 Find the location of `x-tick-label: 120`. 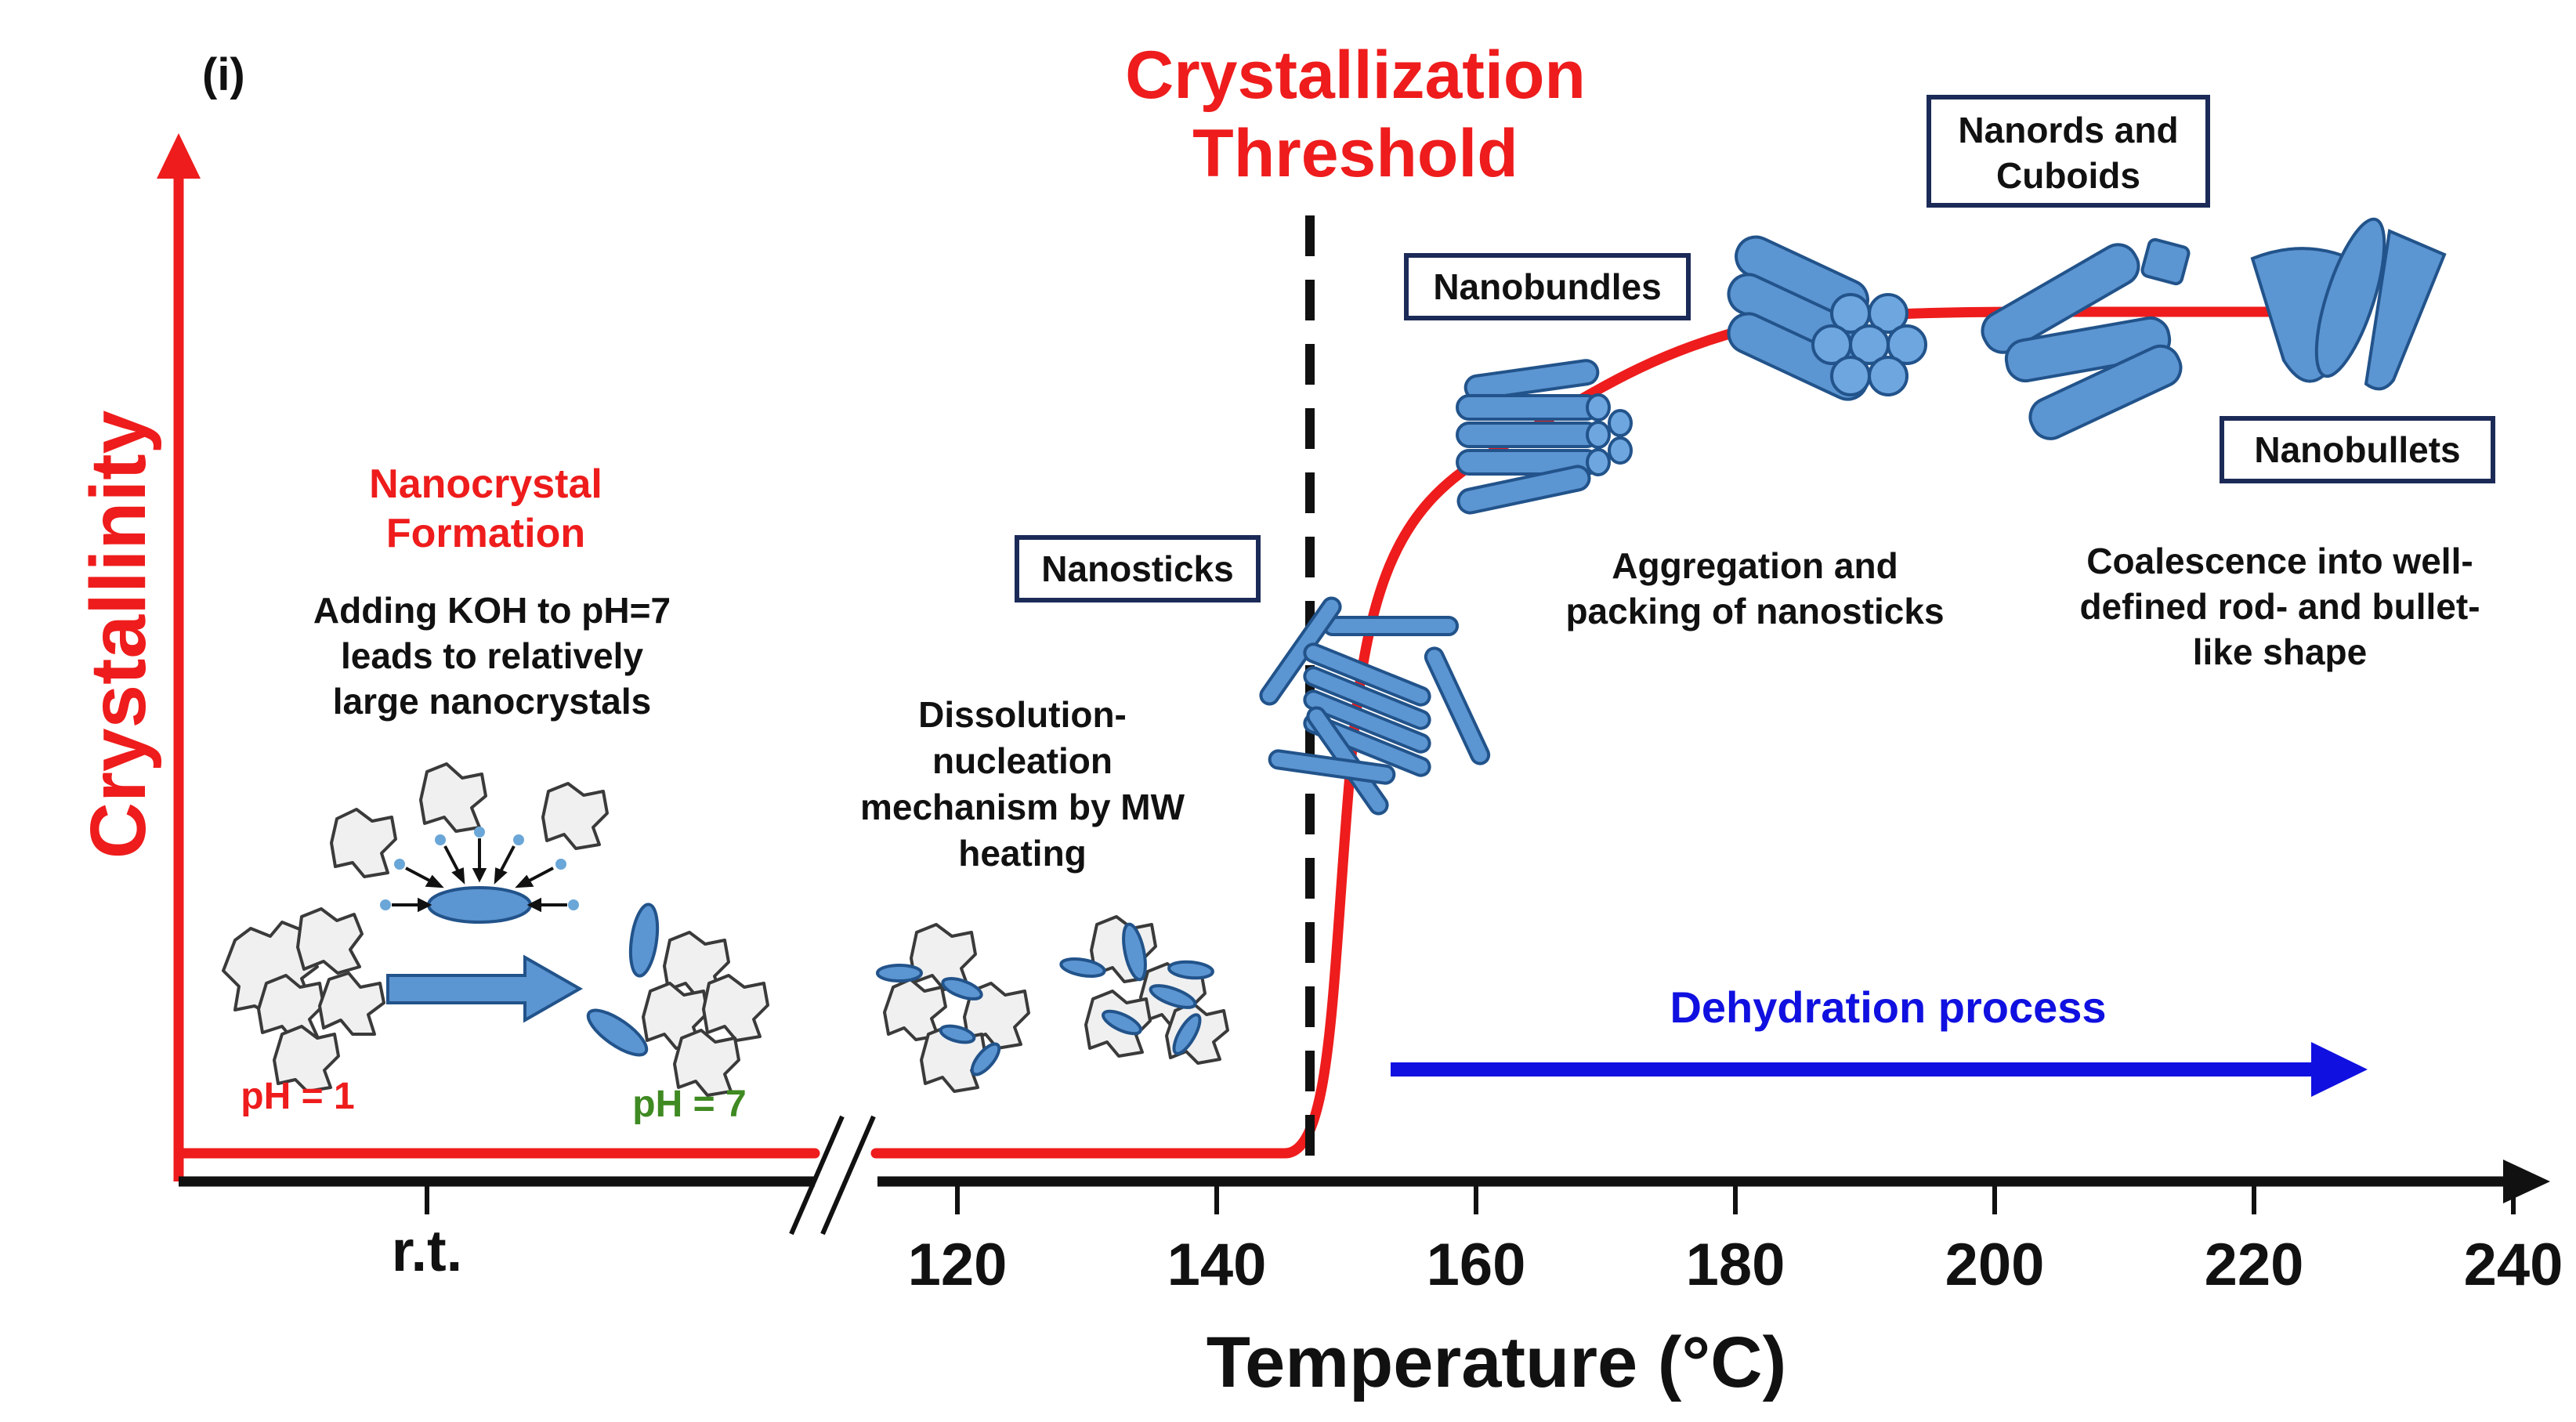

x-tick-label: 120 is located at coordinates (958, 1265).